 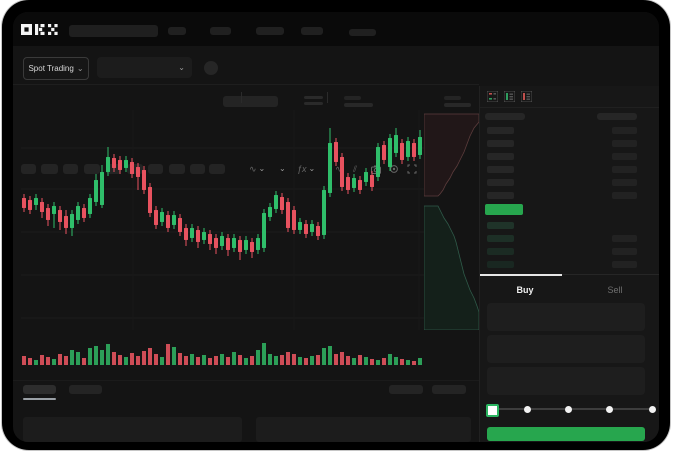 What do you see at coordinates (257, 168) in the screenshot?
I see `chart-type-icon: ∿ ⌄` at bounding box center [257, 168].